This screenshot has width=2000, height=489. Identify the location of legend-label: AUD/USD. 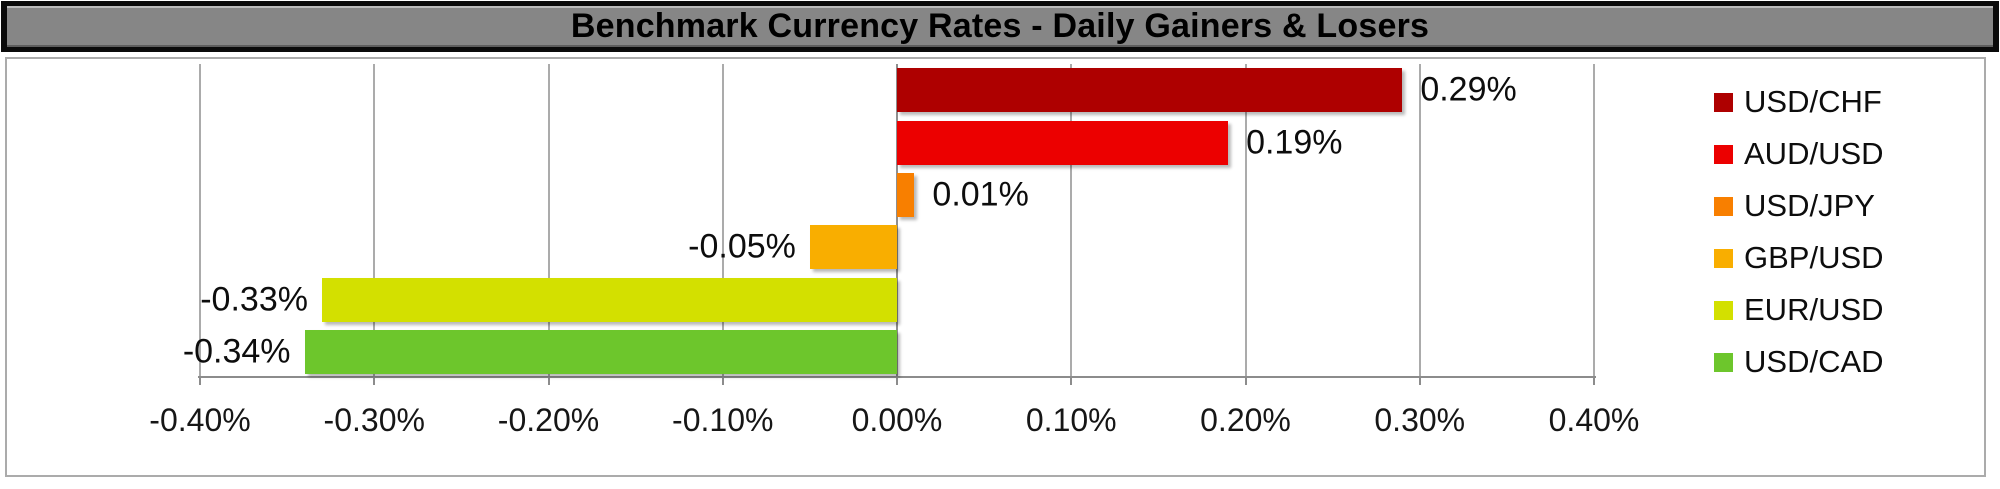
(1814, 153).